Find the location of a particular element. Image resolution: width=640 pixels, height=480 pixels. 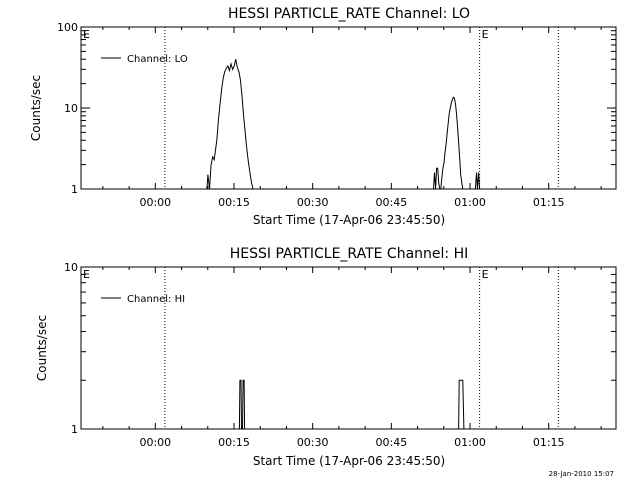

chart-title: HESSI PARTICLE_RATE Channel: LO is located at coordinates (349, 14).